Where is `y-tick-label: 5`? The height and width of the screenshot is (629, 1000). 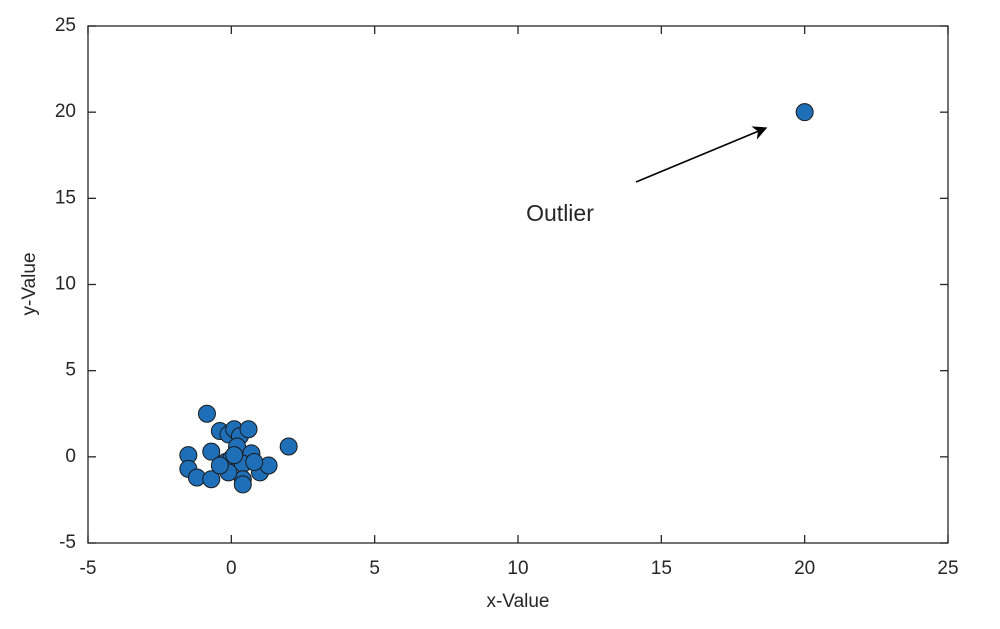
y-tick-label: 5 is located at coordinates (70, 370).